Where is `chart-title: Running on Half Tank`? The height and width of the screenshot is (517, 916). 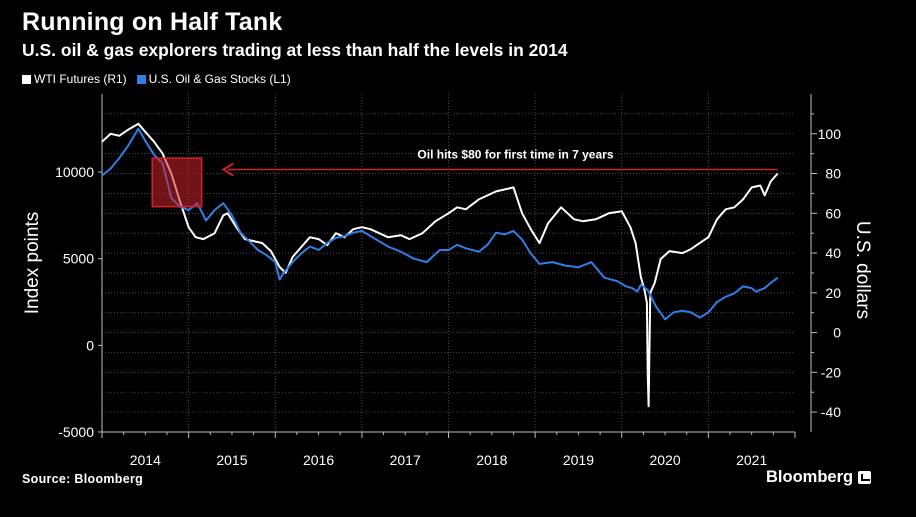 chart-title: Running on Half Tank is located at coordinates (152, 22).